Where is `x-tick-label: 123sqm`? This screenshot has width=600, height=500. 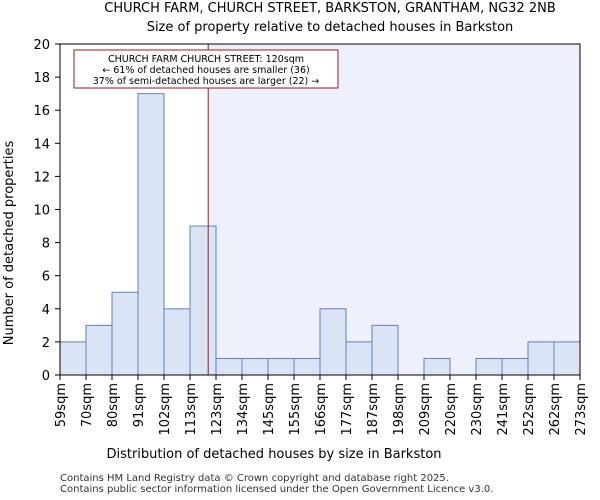 x-tick-label: 123sqm is located at coordinates (217, 409).